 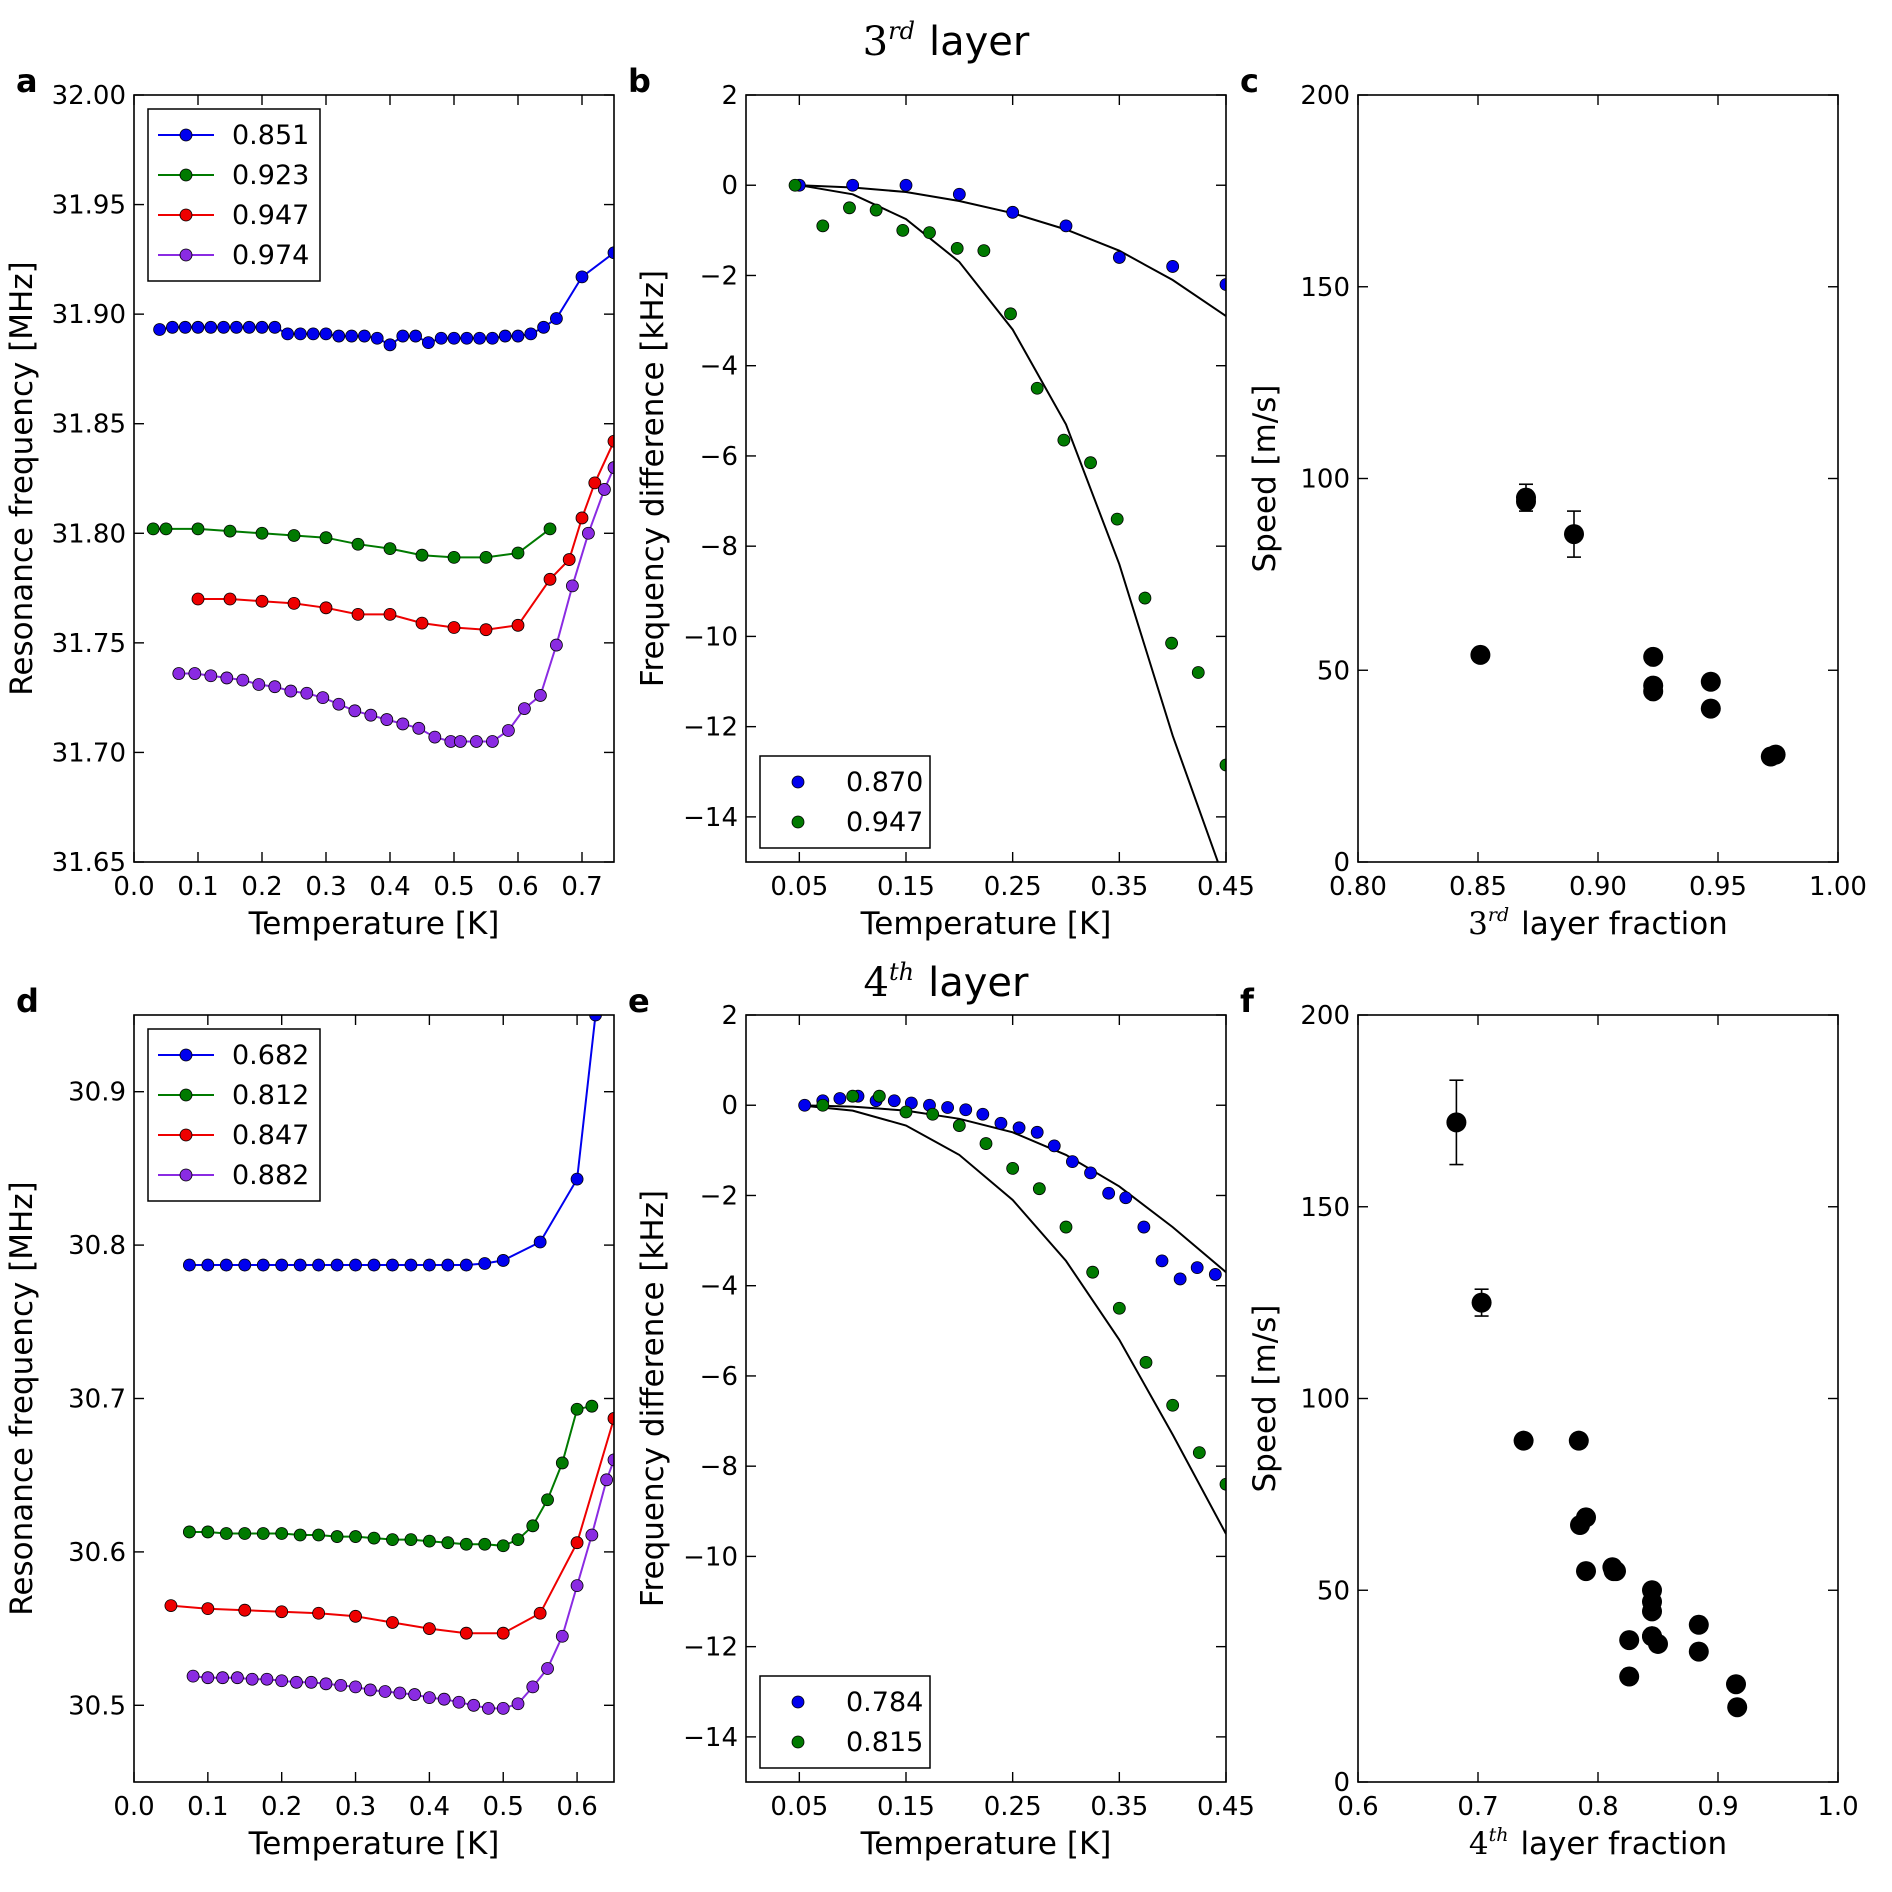 I want to click on y-tick-label: 200, so click(x=1325, y=1016).